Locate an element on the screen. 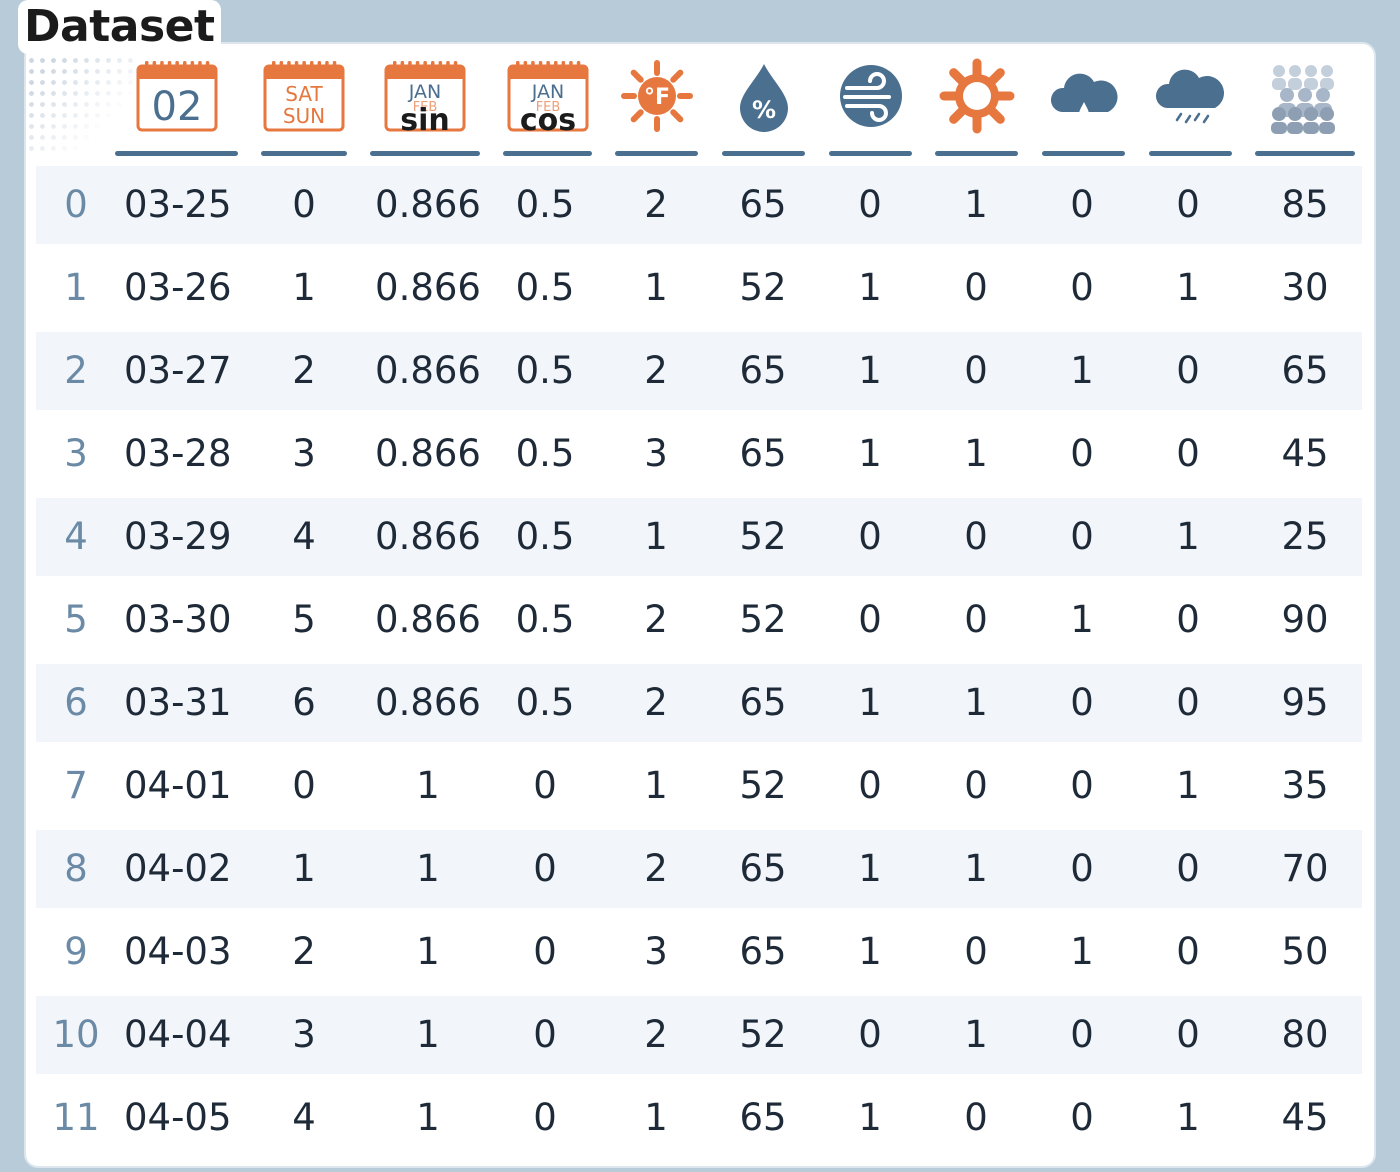  row-index: 4 is located at coordinates (76, 536).